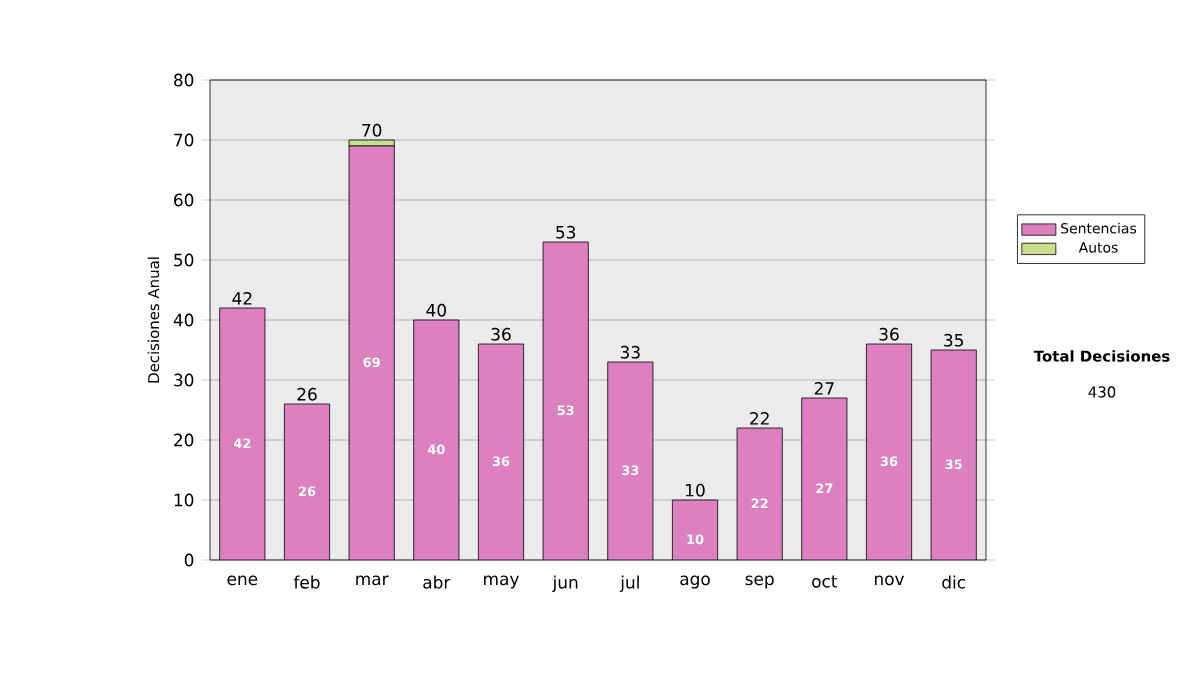  Describe the element at coordinates (184, 260) in the screenshot. I see `y-tick-label: 50` at that location.